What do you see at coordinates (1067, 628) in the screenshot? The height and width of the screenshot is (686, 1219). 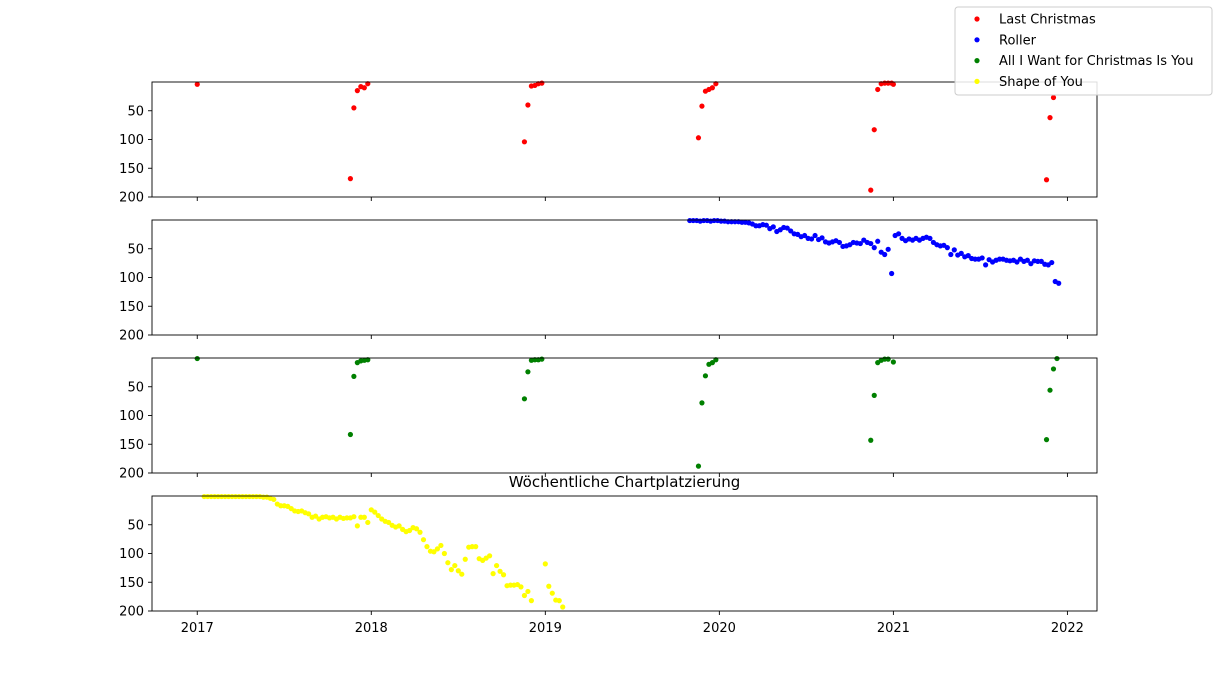 I see `x-tick-label: 2022` at bounding box center [1067, 628].